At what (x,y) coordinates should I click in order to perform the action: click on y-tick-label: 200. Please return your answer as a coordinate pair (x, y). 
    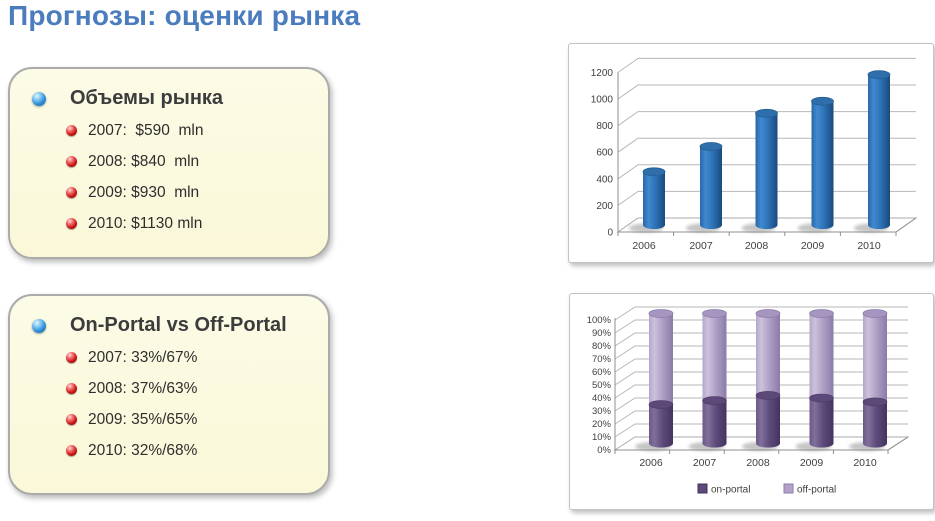
    Looking at the image, I should click on (604, 206).